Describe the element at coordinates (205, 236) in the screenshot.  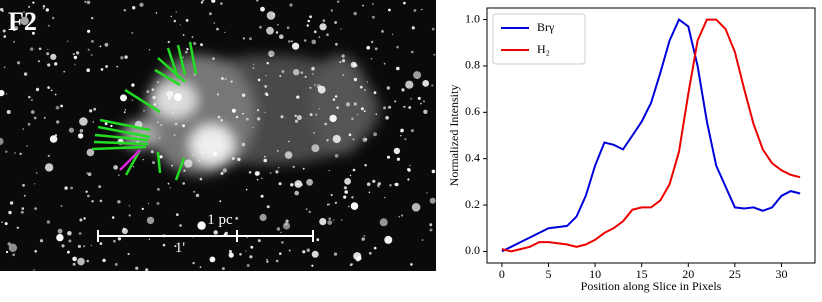
I see `scale-bar` at that location.